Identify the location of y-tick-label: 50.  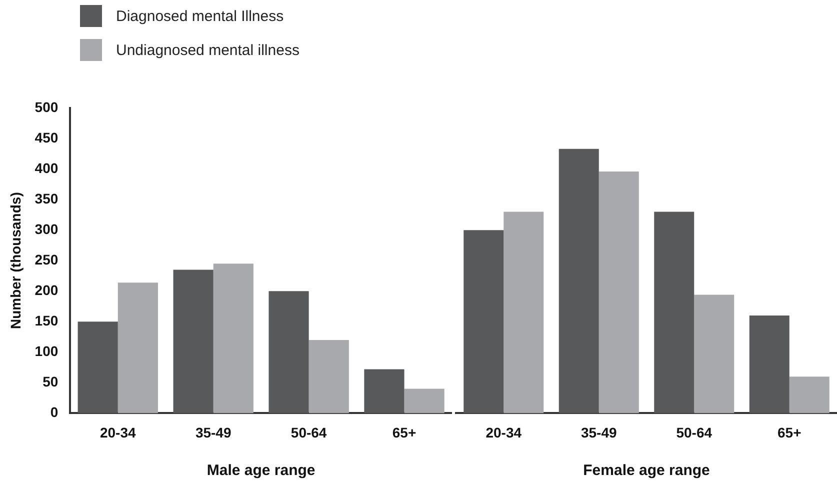
(50, 382).